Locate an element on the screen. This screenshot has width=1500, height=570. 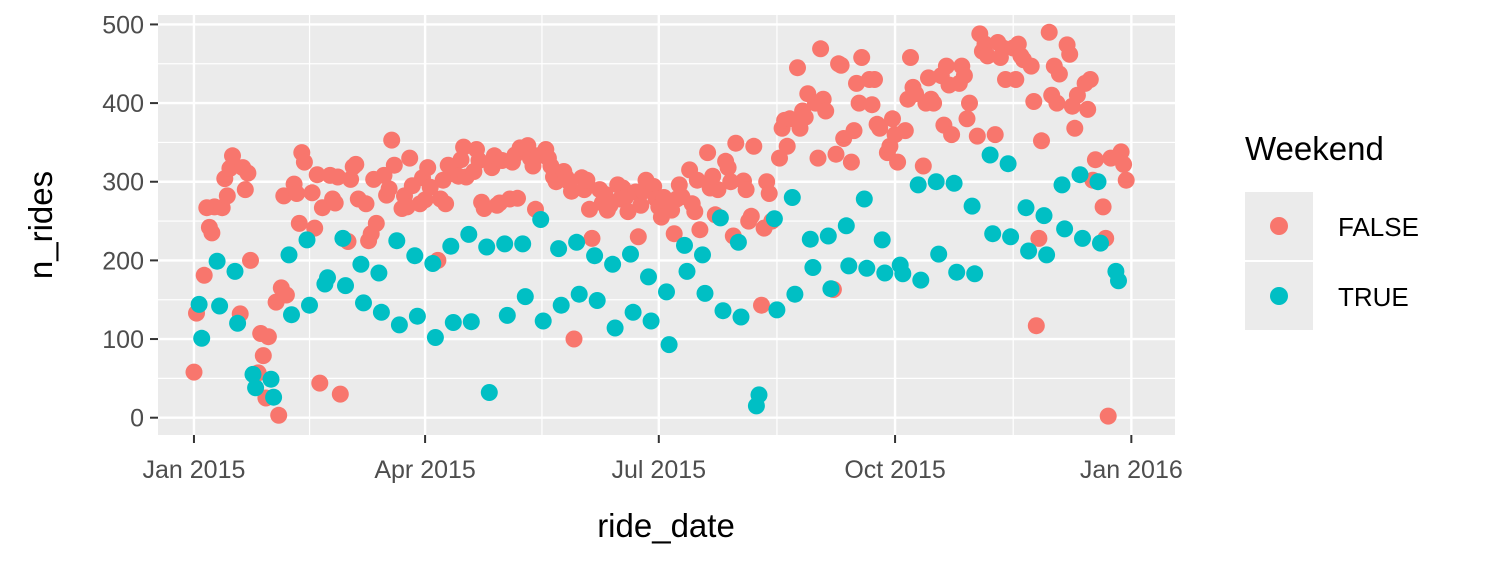
legend-label-true: TRUE is located at coordinates (1373, 297).